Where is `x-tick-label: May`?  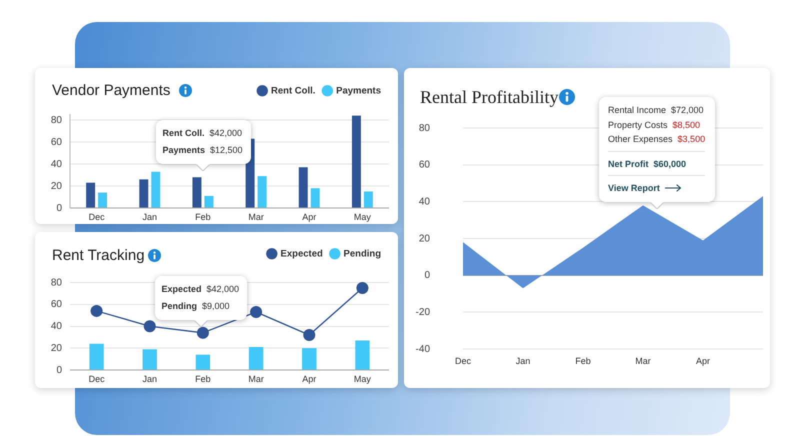
x-tick-label: May is located at coordinates (363, 217).